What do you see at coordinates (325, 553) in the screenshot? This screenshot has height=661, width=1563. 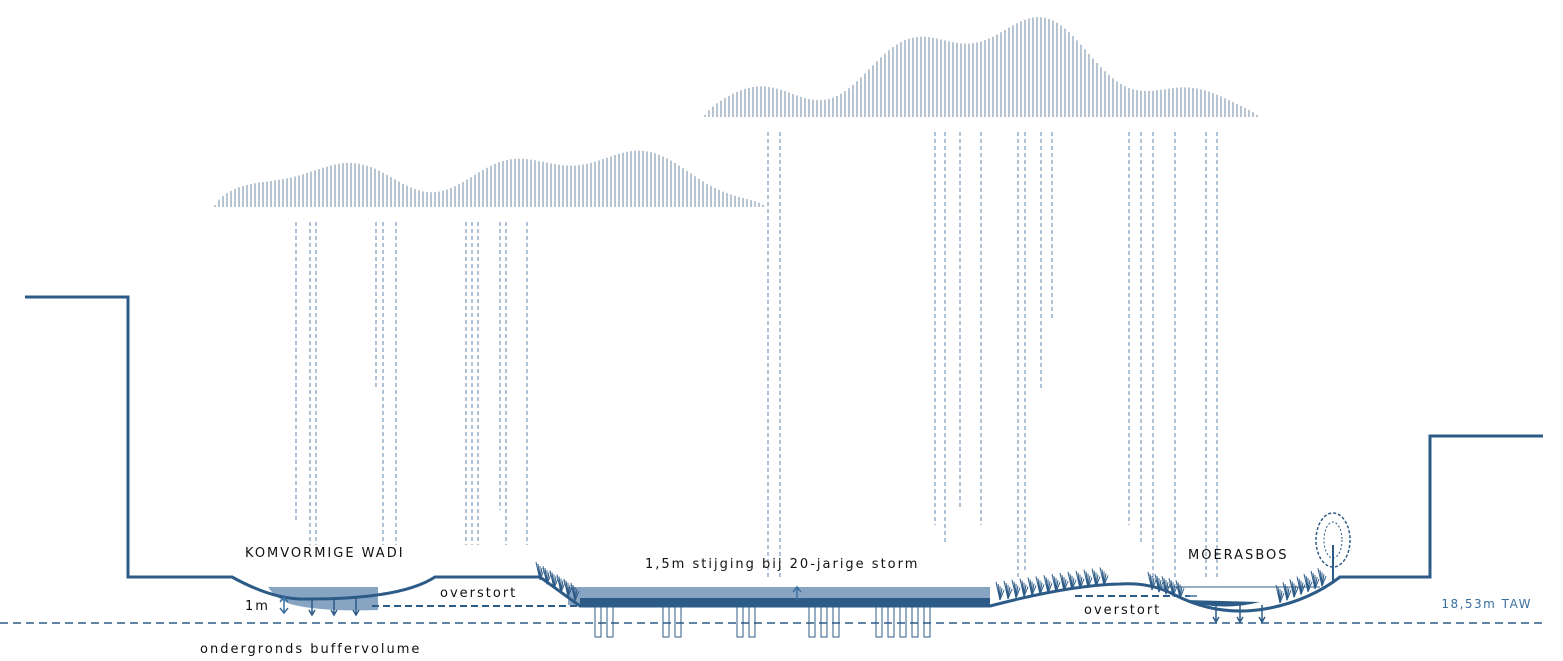 I see `label-wadi: KOMVORMIGE WADI` at bounding box center [325, 553].